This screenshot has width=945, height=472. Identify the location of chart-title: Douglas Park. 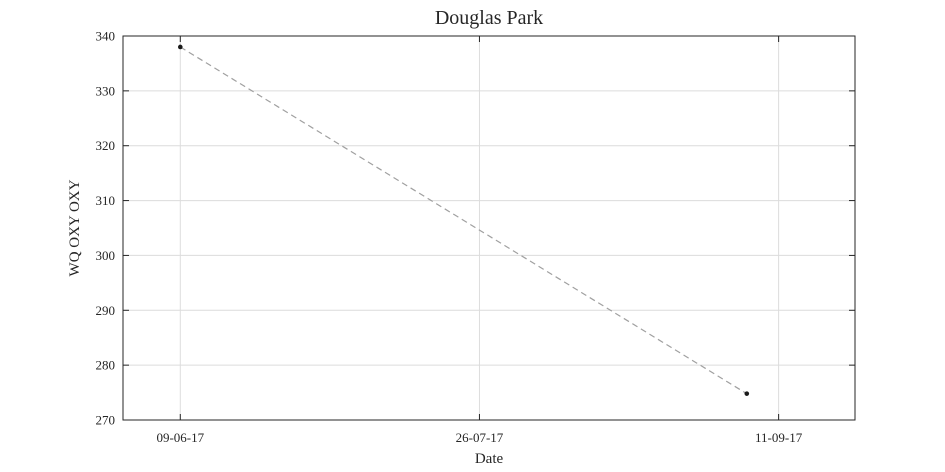
(489, 18).